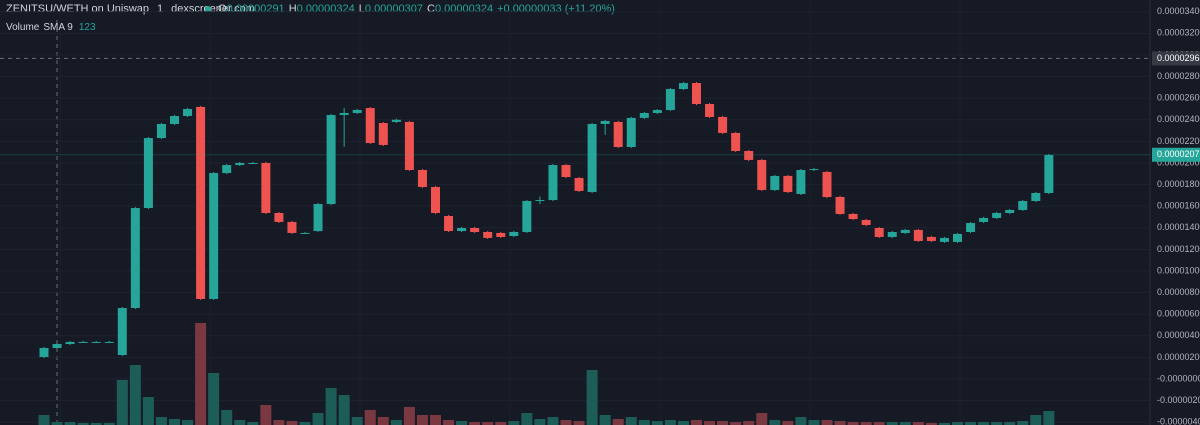 The width and height of the screenshot is (1200, 425). What do you see at coordinates (1178, 249) in the screenshot?
I see `y-tick-label: 0.00001200` at bounding box center [1178, 249].